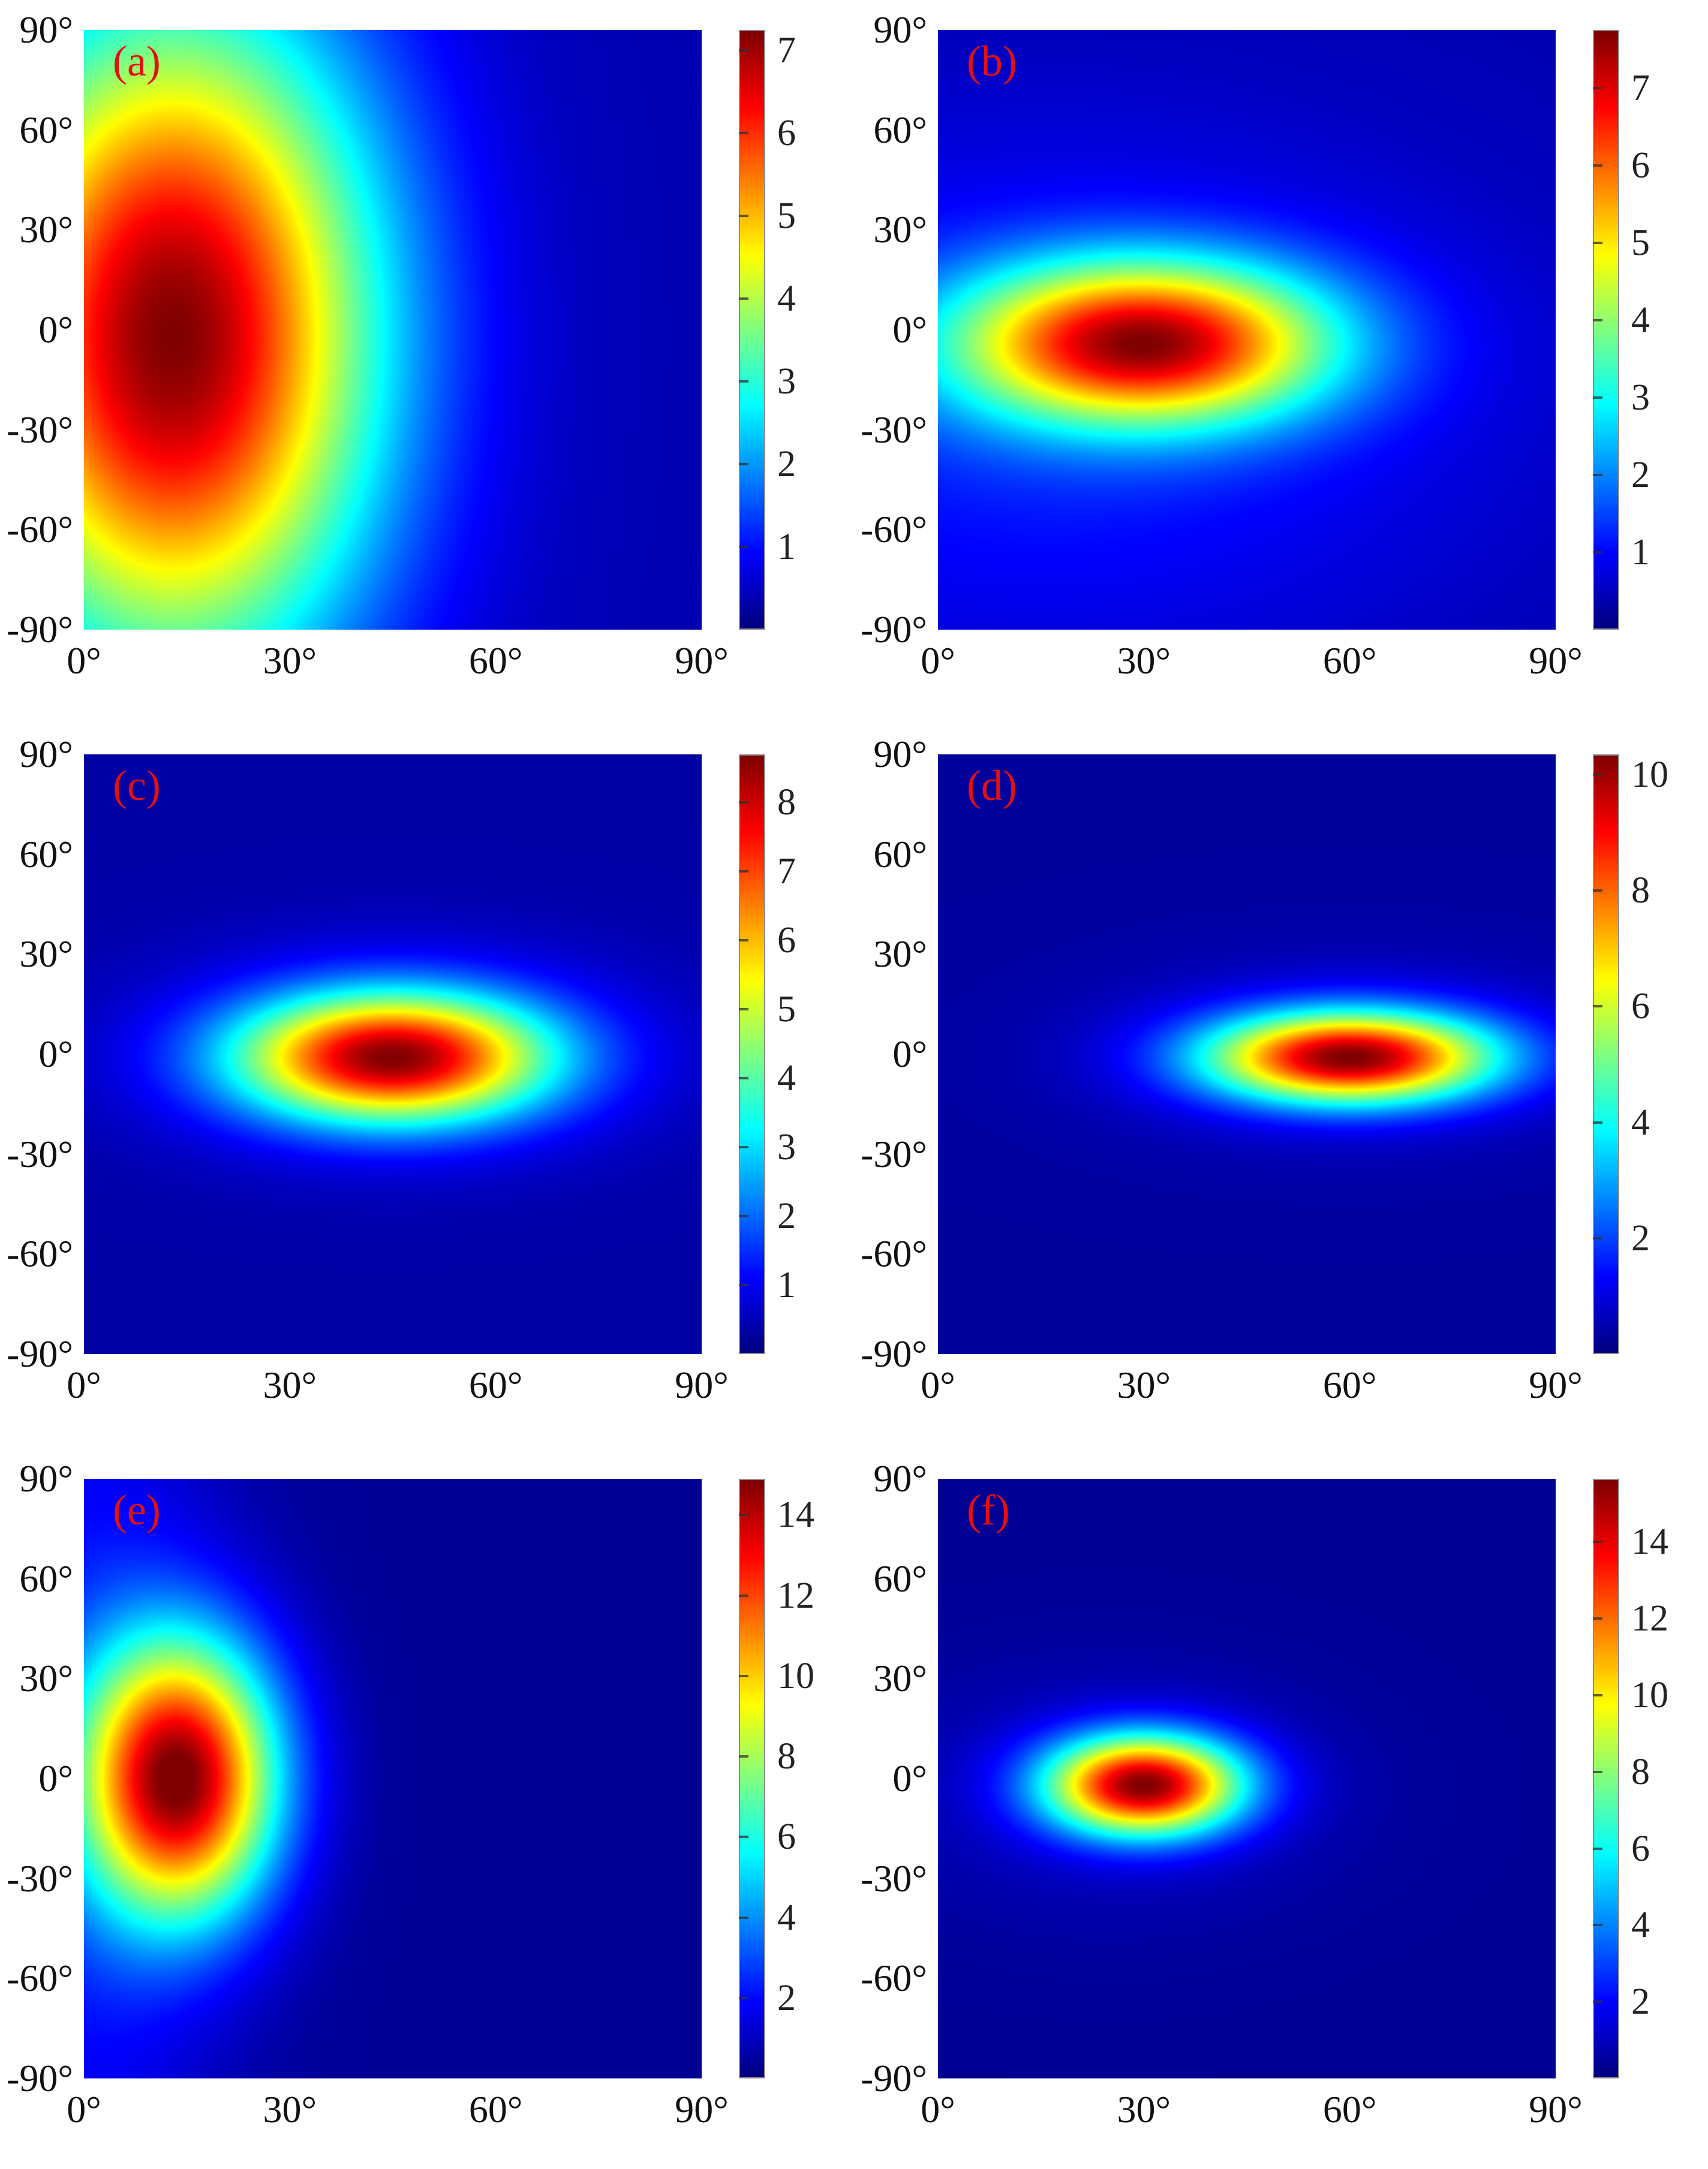  What do you see at coordinates (40, 1353) in the screenshot?
I see `y-tick-label-c: -90°` at bounding box center [40, 1353].